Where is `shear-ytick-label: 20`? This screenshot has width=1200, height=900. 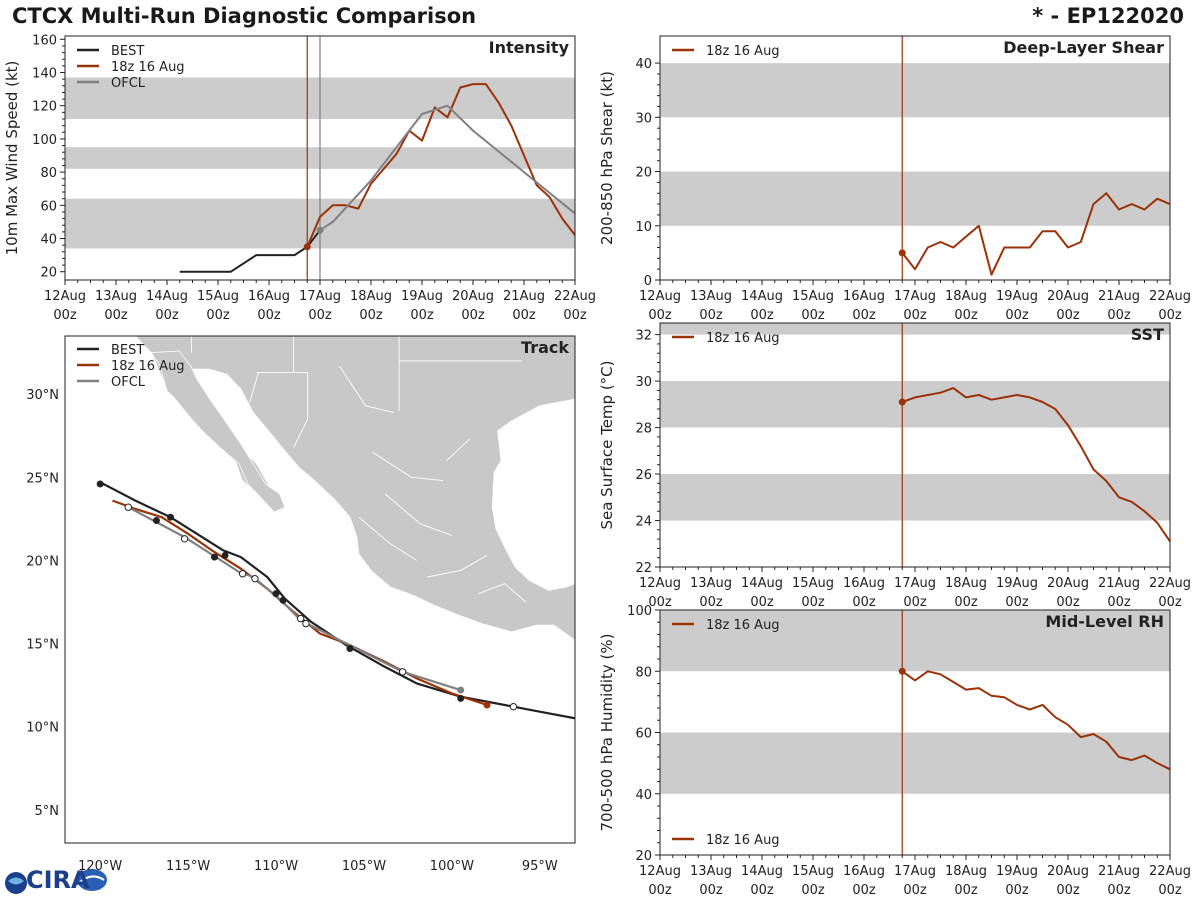 shear-ytick-label: 20 is located at coordinates (643, 173).